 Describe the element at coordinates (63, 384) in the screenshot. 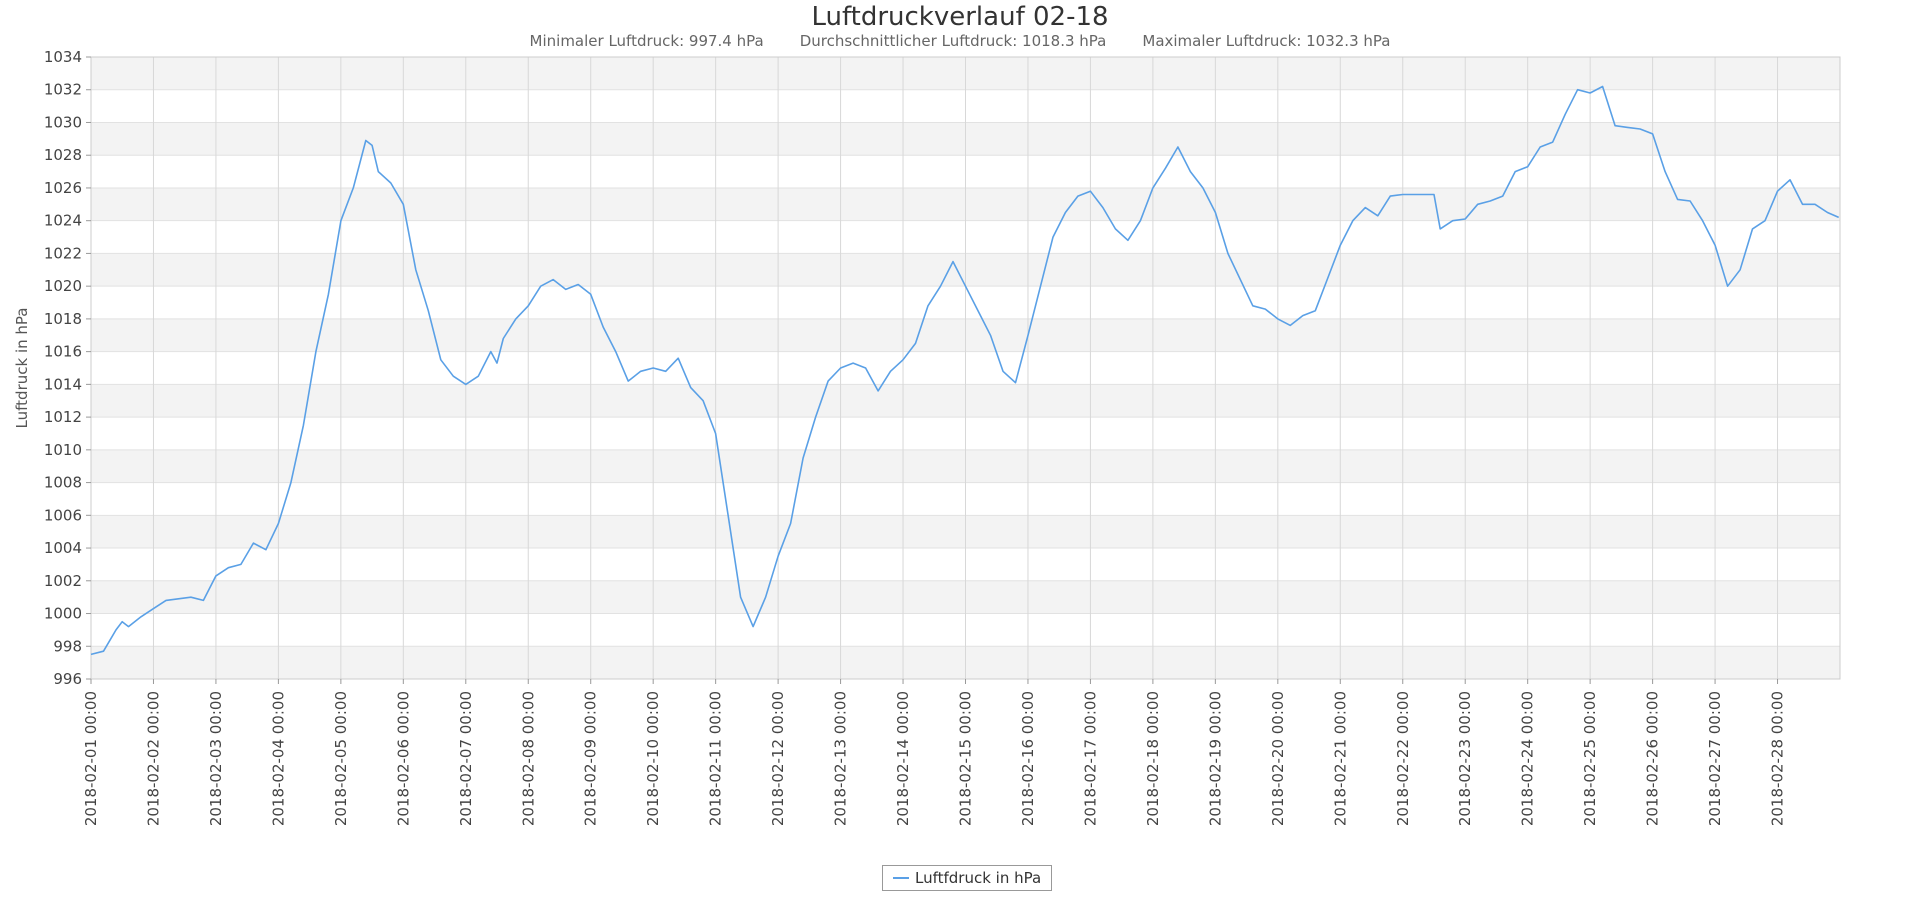

I see `y-tick-label: 1014` at that location.